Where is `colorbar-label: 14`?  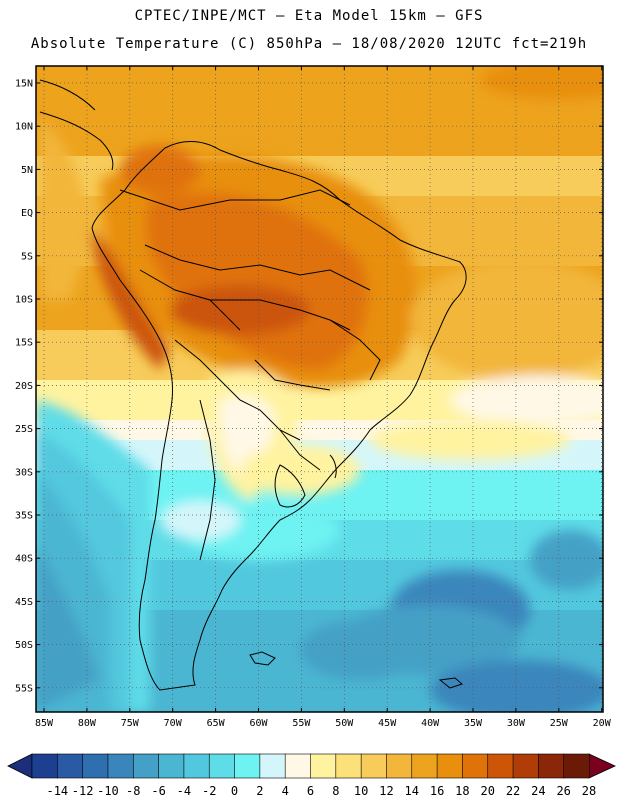
colorbar-label: 14 is located at coordinates (412, 791).